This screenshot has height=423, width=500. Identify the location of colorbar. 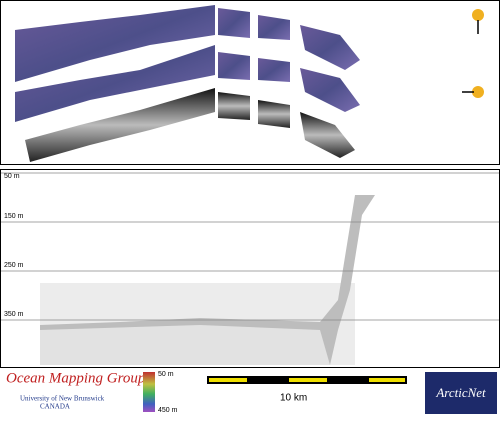
(149, 392).